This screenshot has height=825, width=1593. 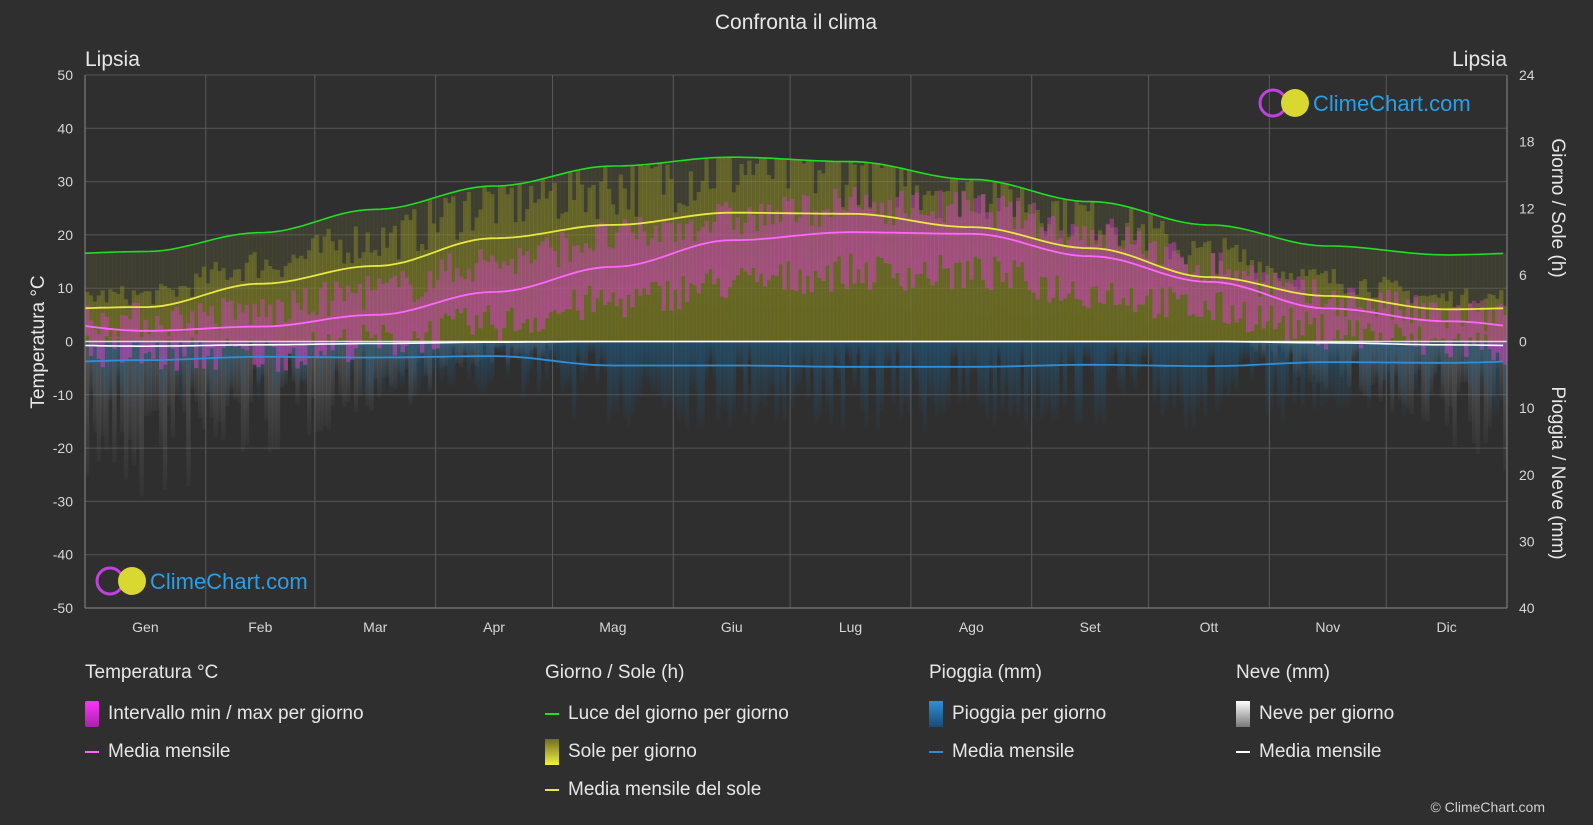 What do you see at coordinates (236, 713) in the screenshot?
I see `legend-temp-range-label: Intervallo min / max per giorno` at bounding box center [236, 713].